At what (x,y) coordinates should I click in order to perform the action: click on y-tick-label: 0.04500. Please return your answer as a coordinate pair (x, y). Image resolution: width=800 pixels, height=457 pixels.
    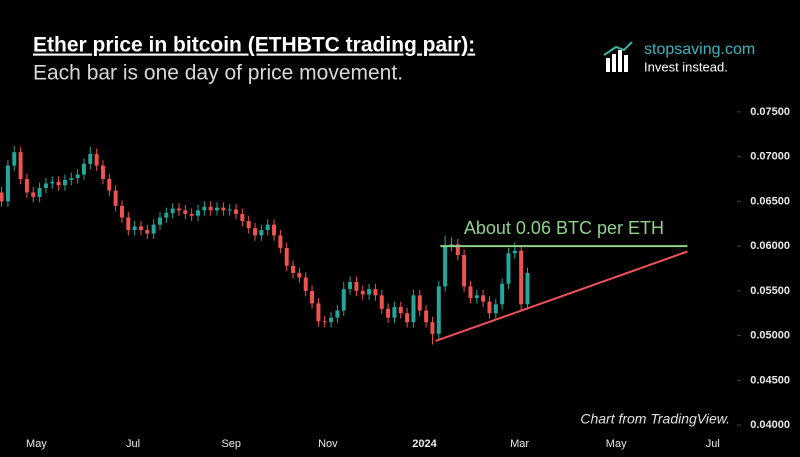
    Looking at the image, I should click on (770, 380).